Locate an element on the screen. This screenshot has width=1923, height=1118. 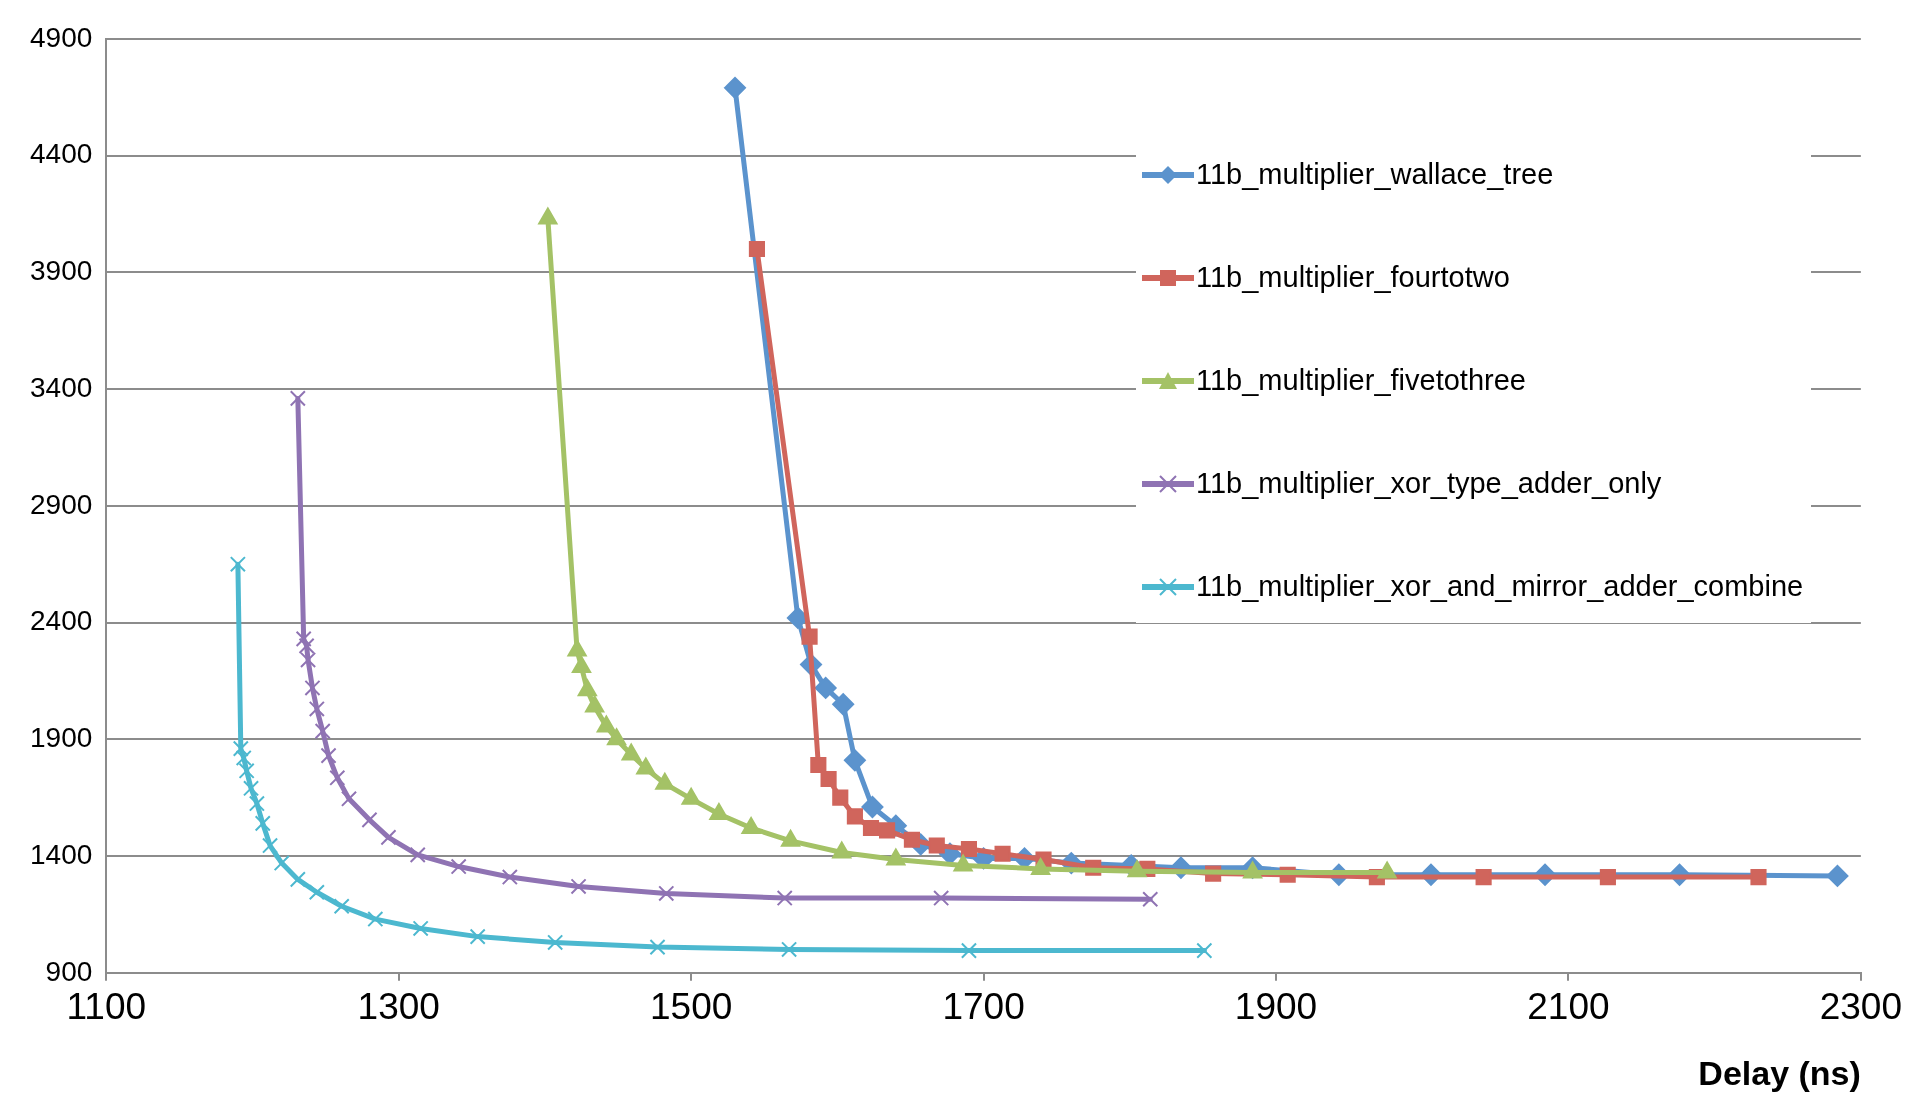
y-tick-label: 2400 is located at coordinates (61, 621).